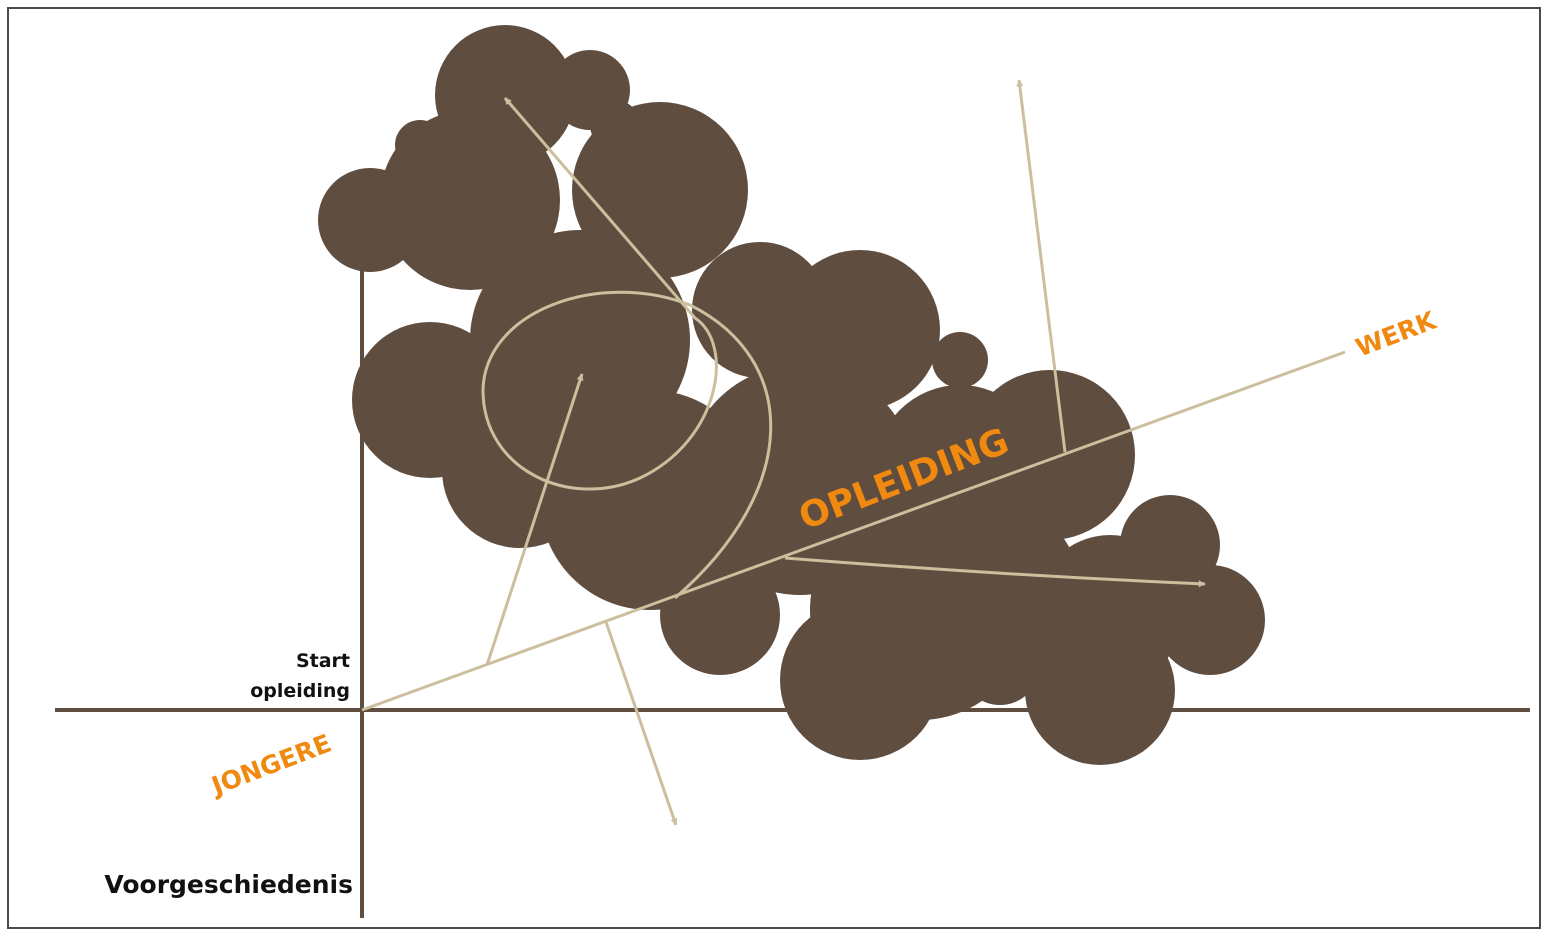 The height and width of the screenshot is (936, 1552). What do you see at coordinates (1041, 266) in the screenshot?
I see `arrow-up-right` at bounding box center [1041, 266].